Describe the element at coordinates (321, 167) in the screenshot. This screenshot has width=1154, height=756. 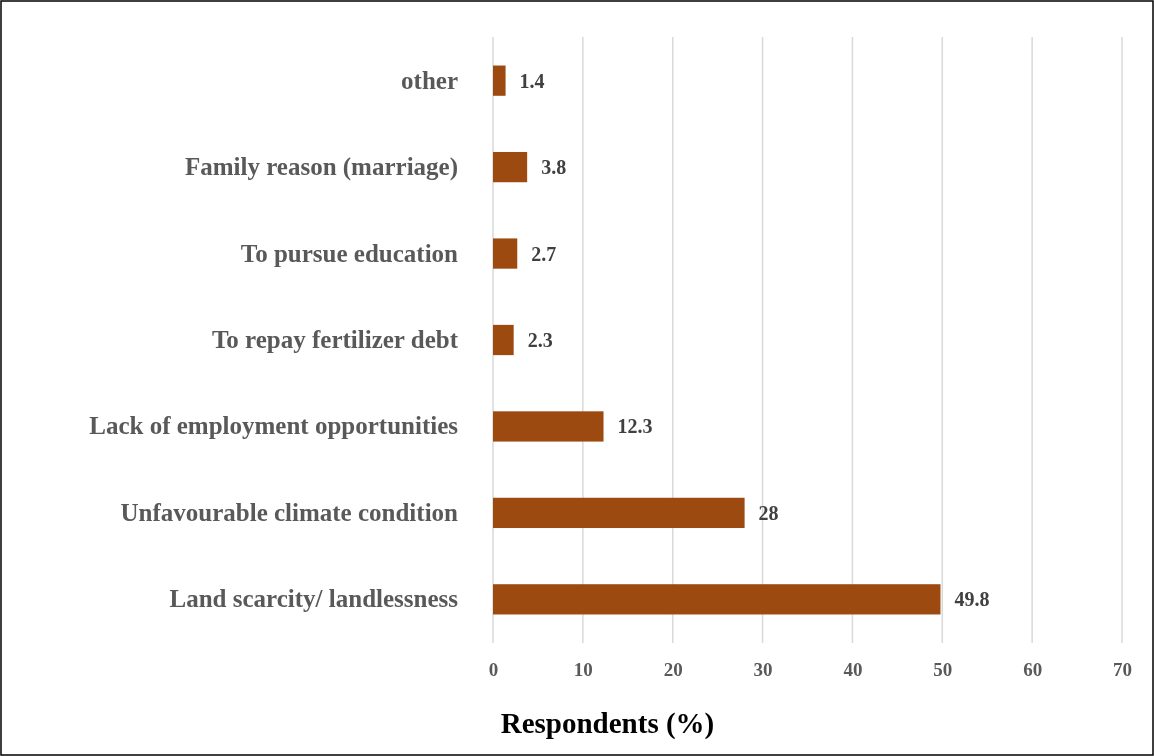
I see `y-tick-label: Family reason (marriage)` at that location.